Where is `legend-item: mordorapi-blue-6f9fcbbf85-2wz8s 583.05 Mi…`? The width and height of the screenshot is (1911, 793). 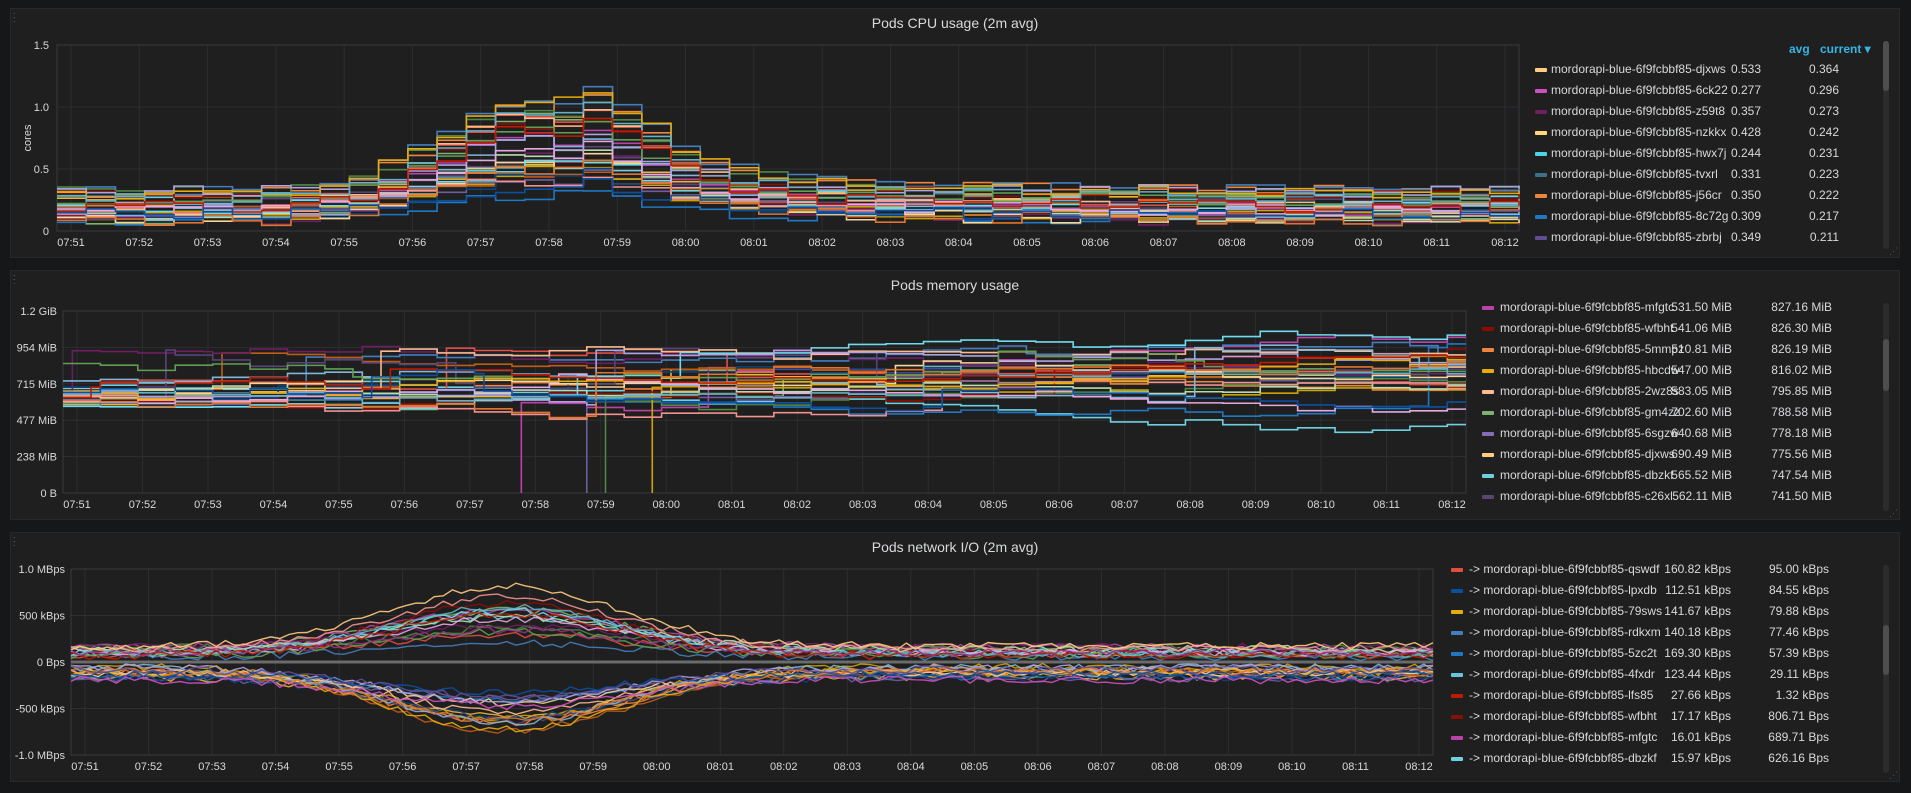 legend-item: mordorapi-blue-6f9fcbbf85-2wz8s 583.05 Mi… is located at coordinates (1682, 391).